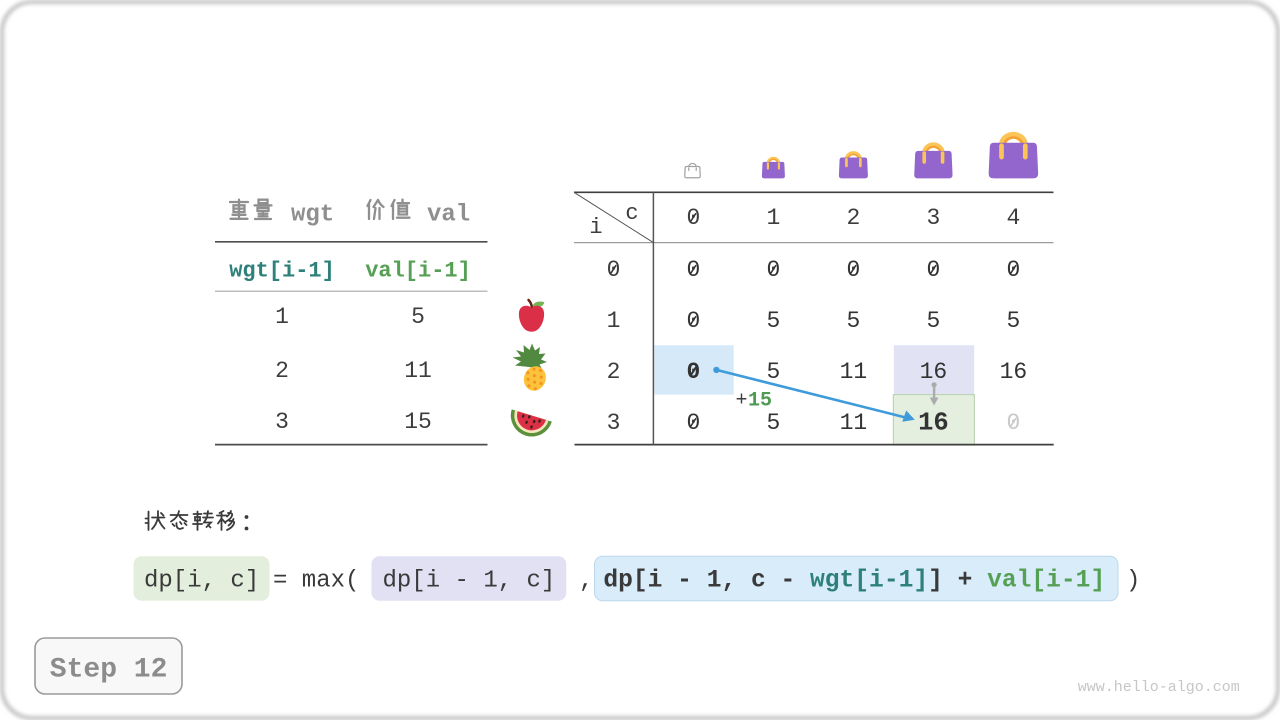 The width and height of the screenshot is (1280, 720). What do you see at coordinates (854, 581) in the screenshot?
I see `svg-text:dp[i - 1, c - wgt[i-1]] + val[: dp[i - 1, c - wgt[i-1]] + val[i-1]` at bounding box center [854, 581].